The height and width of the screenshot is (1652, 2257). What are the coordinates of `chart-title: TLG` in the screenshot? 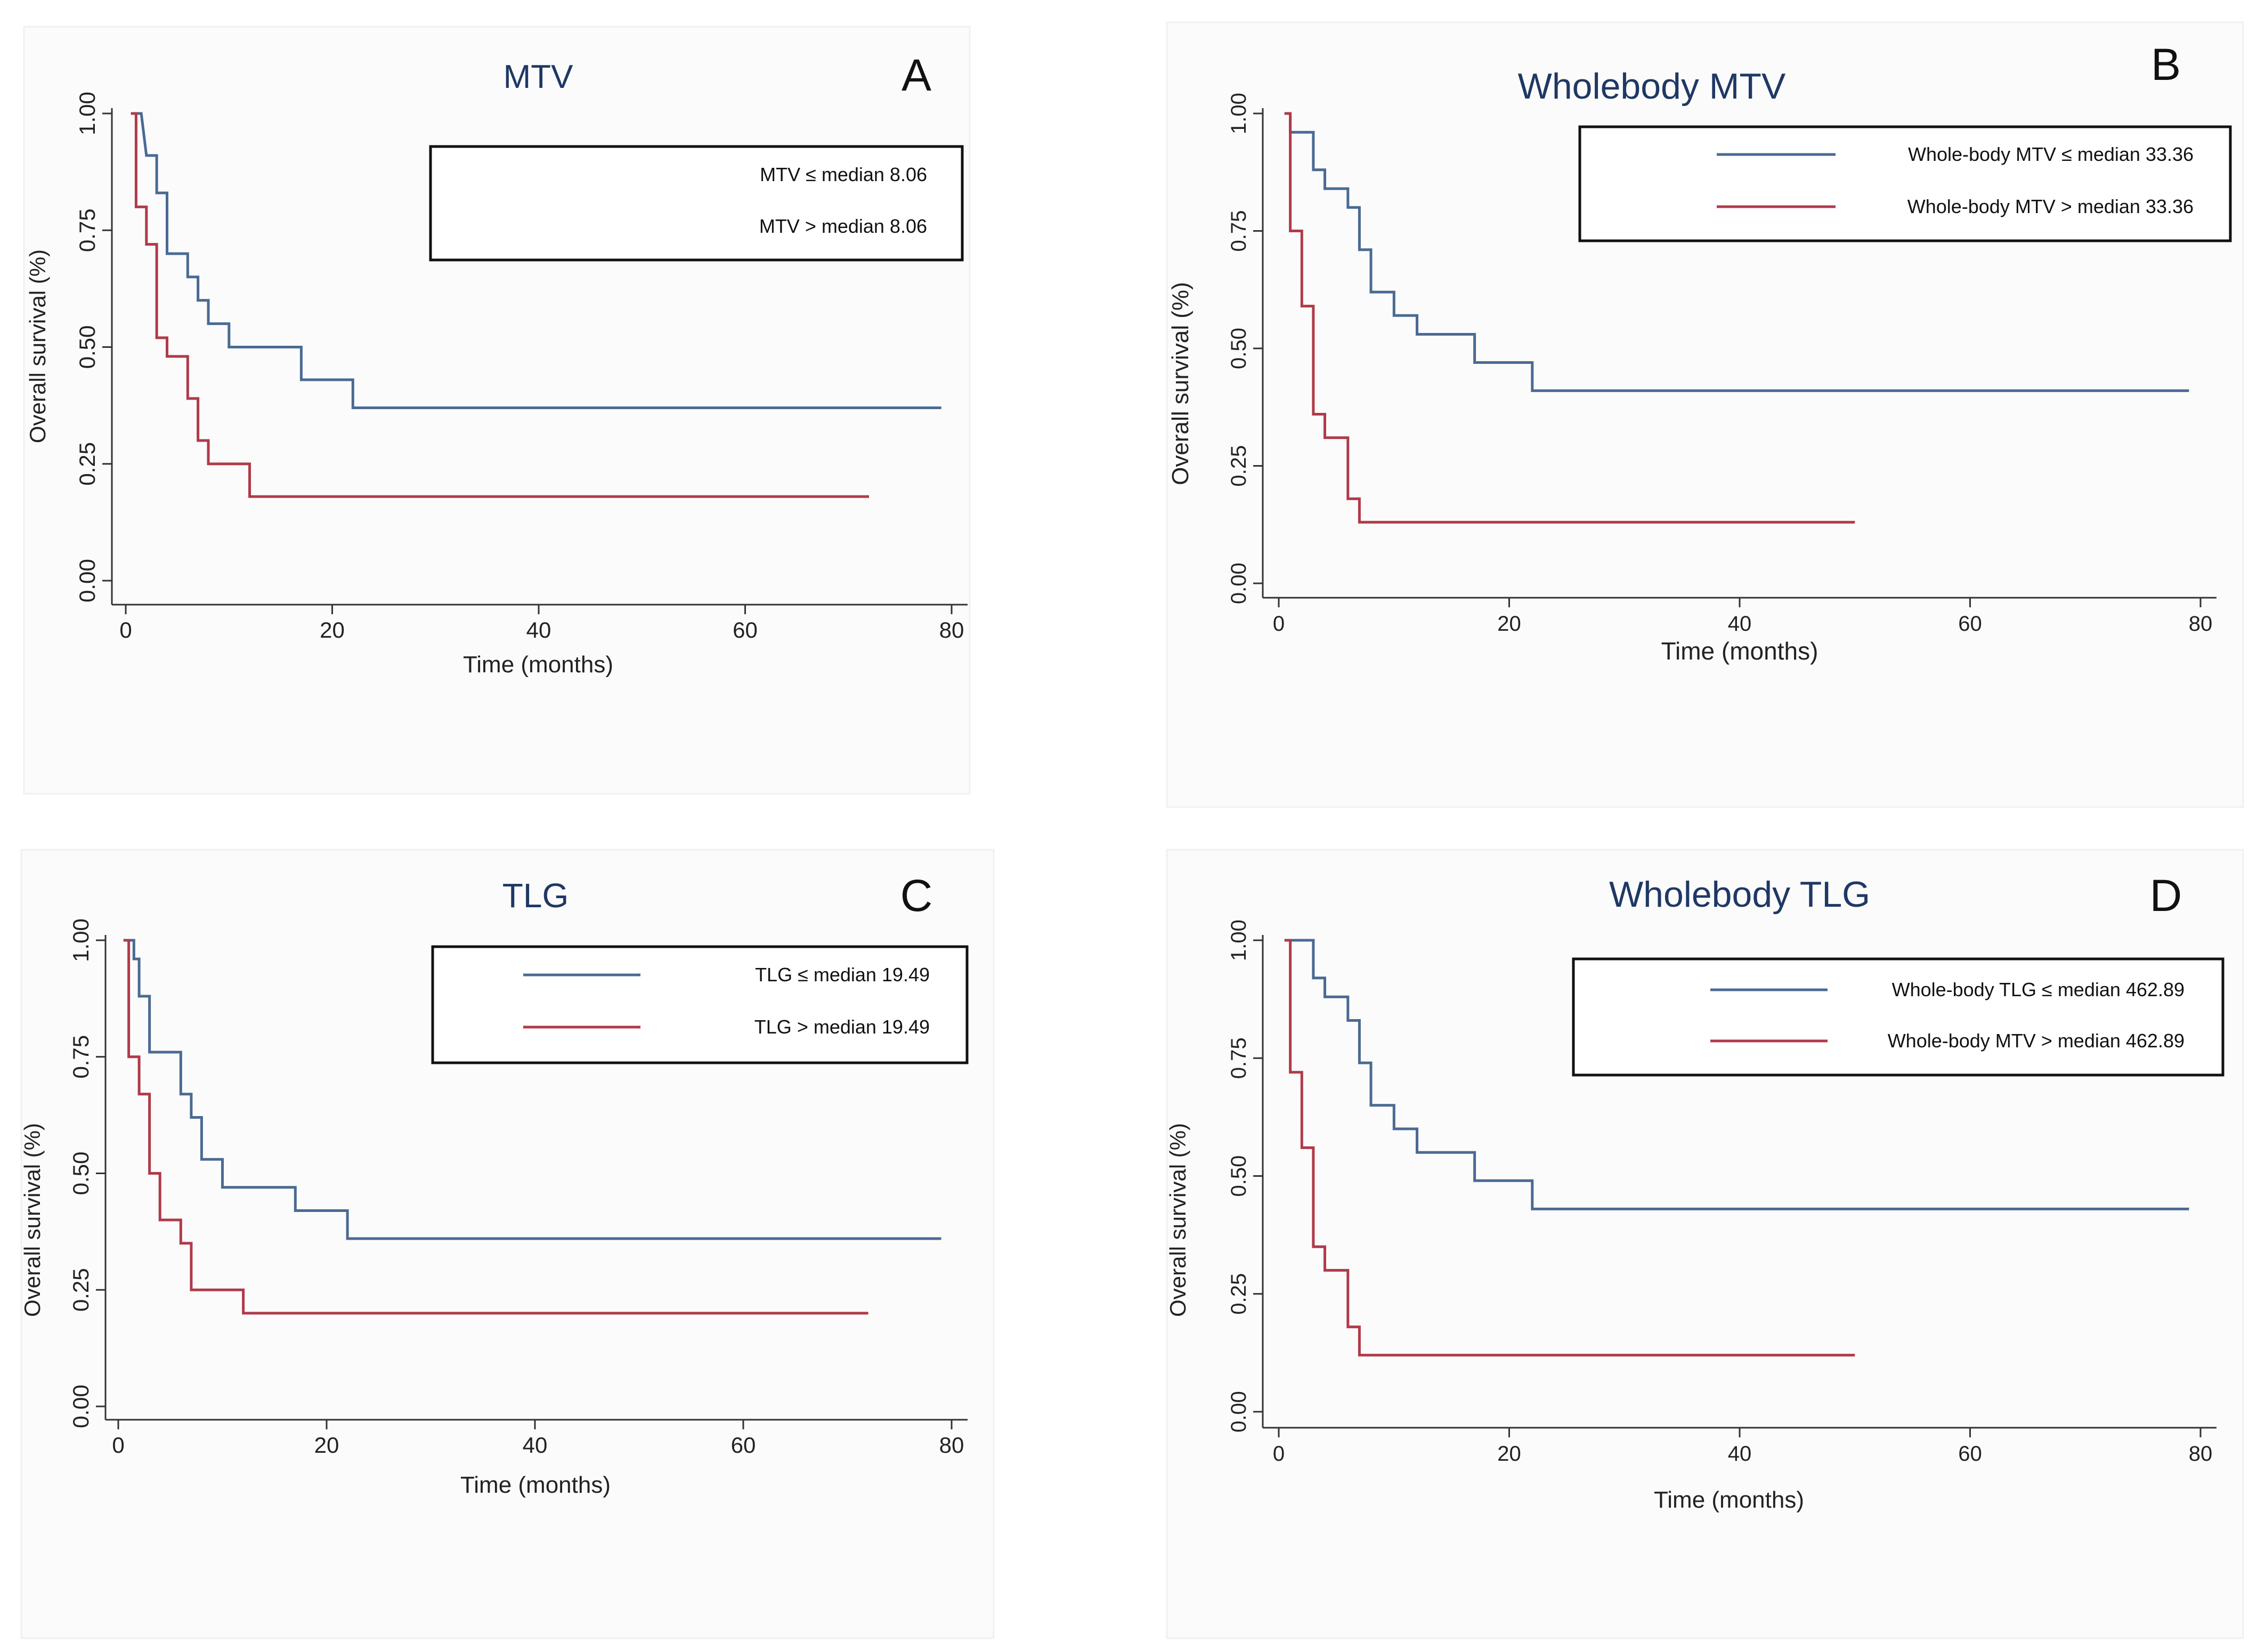 It's located at (535, 895).